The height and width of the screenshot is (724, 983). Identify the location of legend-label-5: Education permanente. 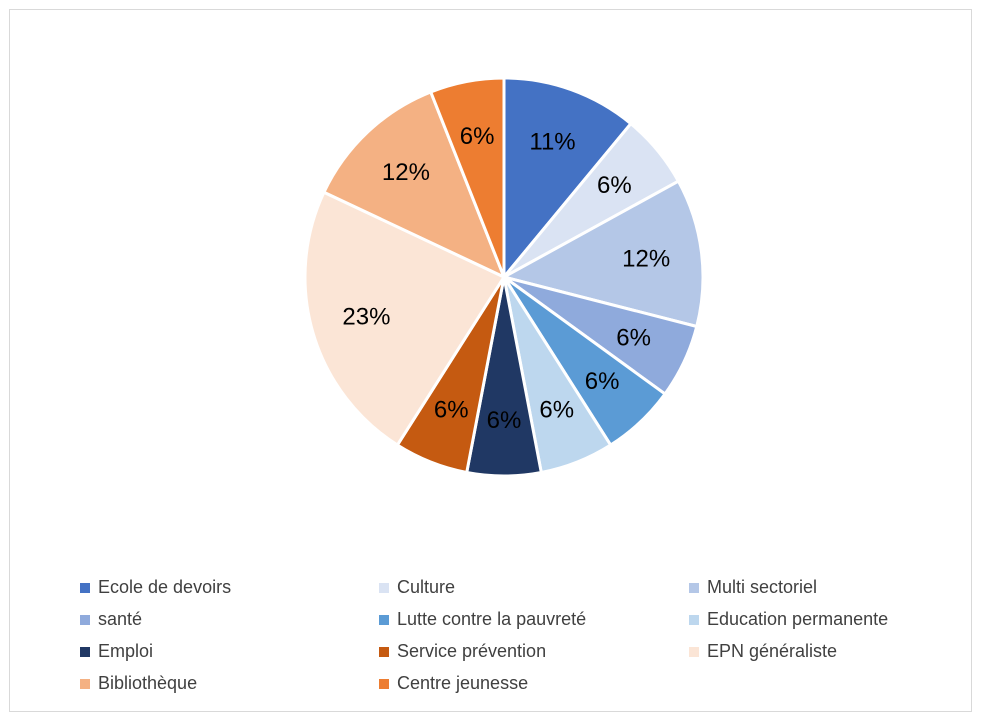
(798, 619).